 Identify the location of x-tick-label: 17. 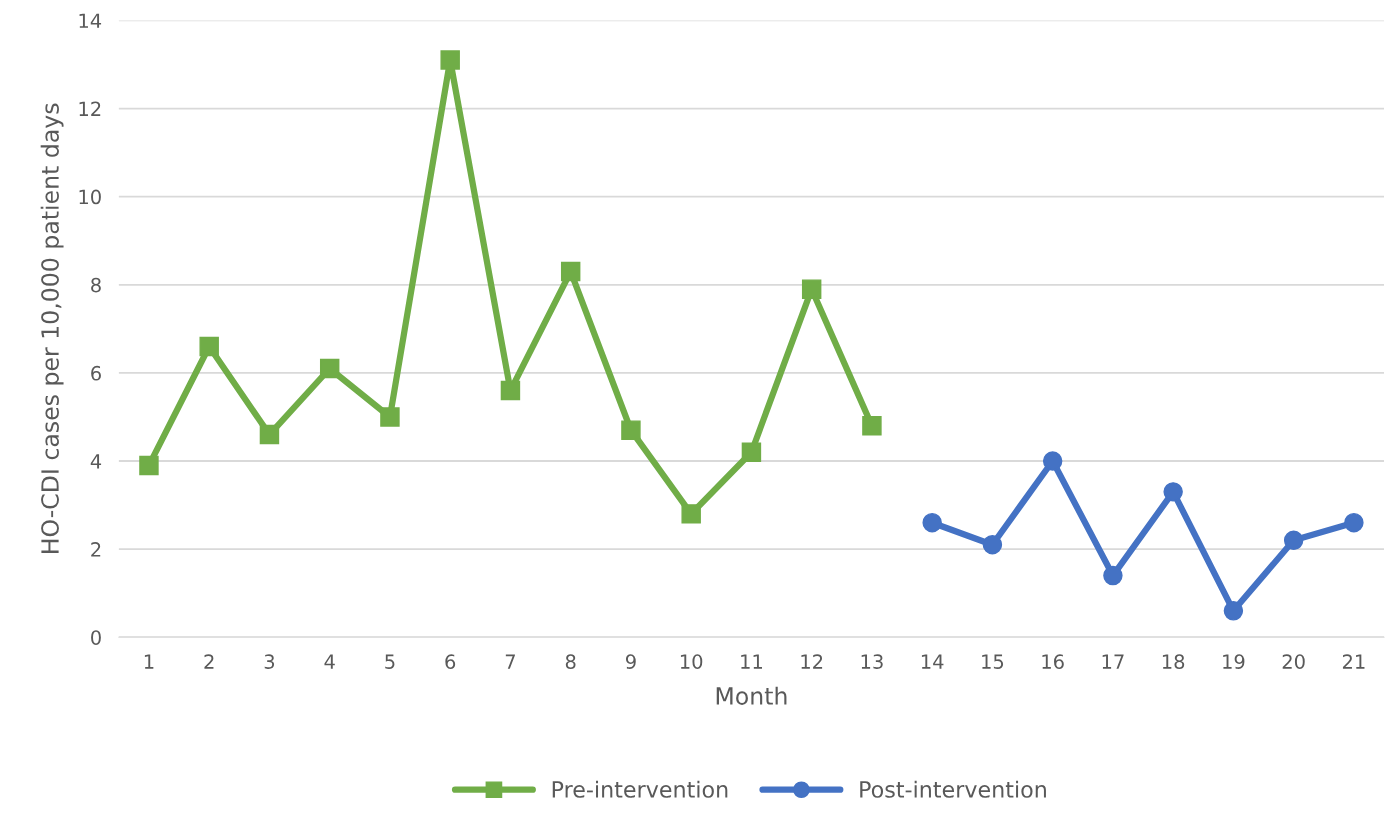
(1113, 661).